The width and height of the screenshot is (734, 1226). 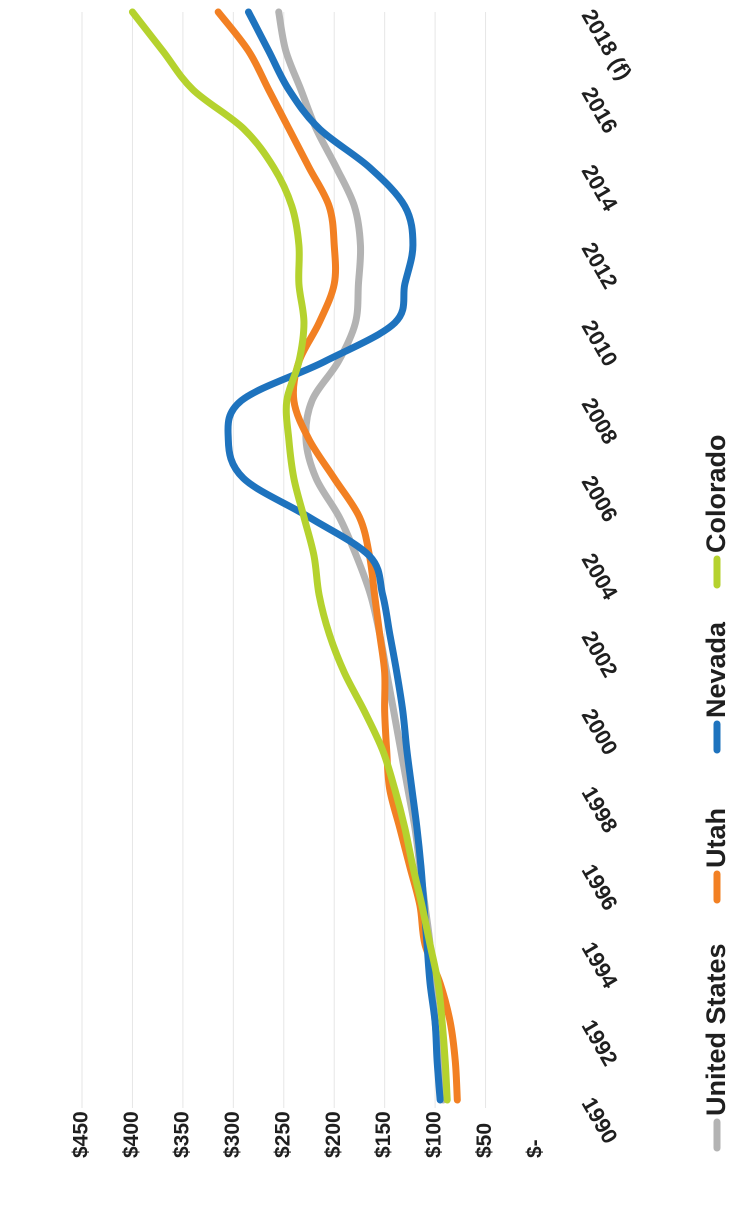 What do you see at coordinates (600, 1120) in the screenshot?
I see `x-tick-label: 1990` at bounding box center [600, 1120].